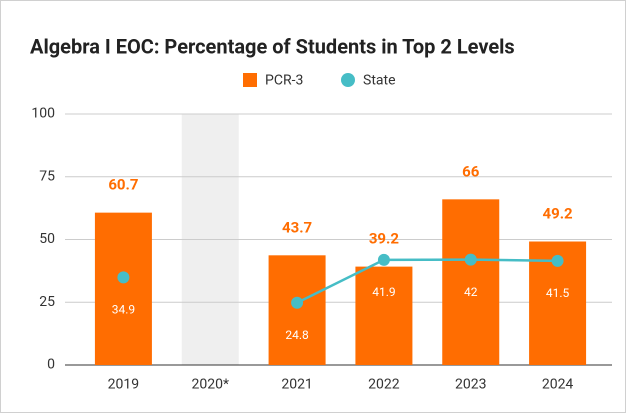  I want to click on point-value-label: 41.9, so click(383, 292).